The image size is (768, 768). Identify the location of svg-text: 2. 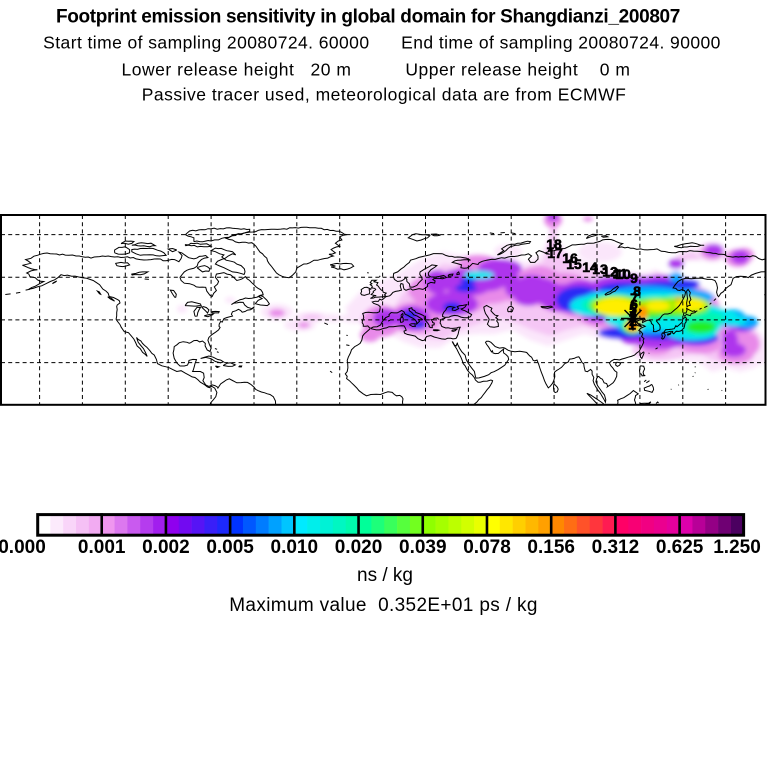
(633, 321).